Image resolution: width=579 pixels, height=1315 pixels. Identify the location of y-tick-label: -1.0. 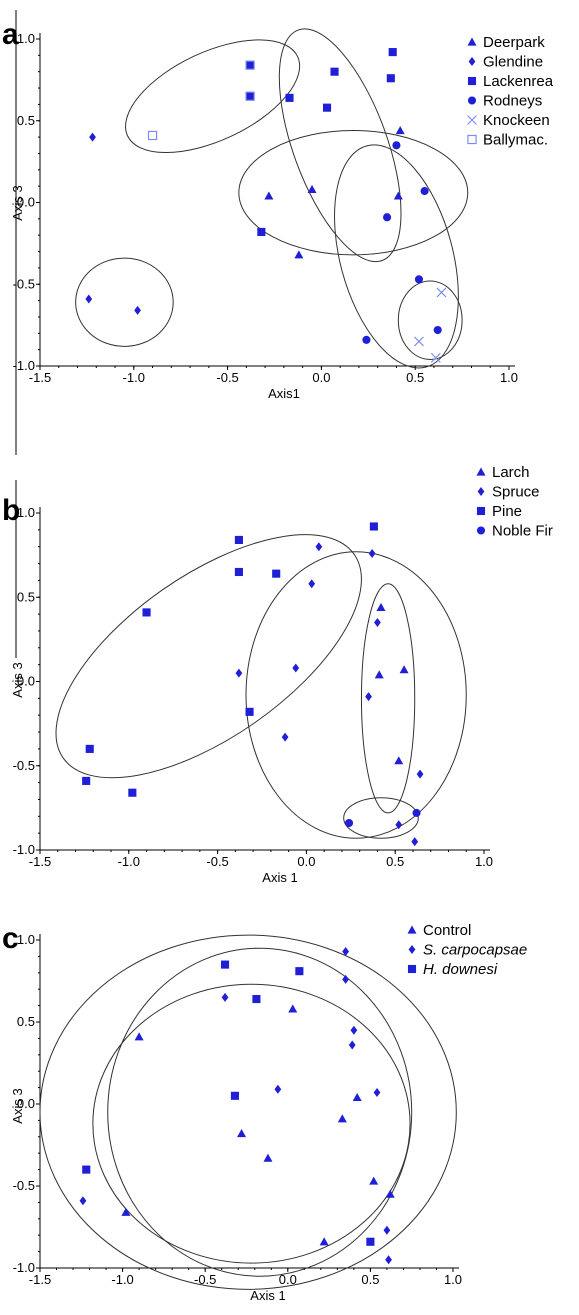
(24, 365).